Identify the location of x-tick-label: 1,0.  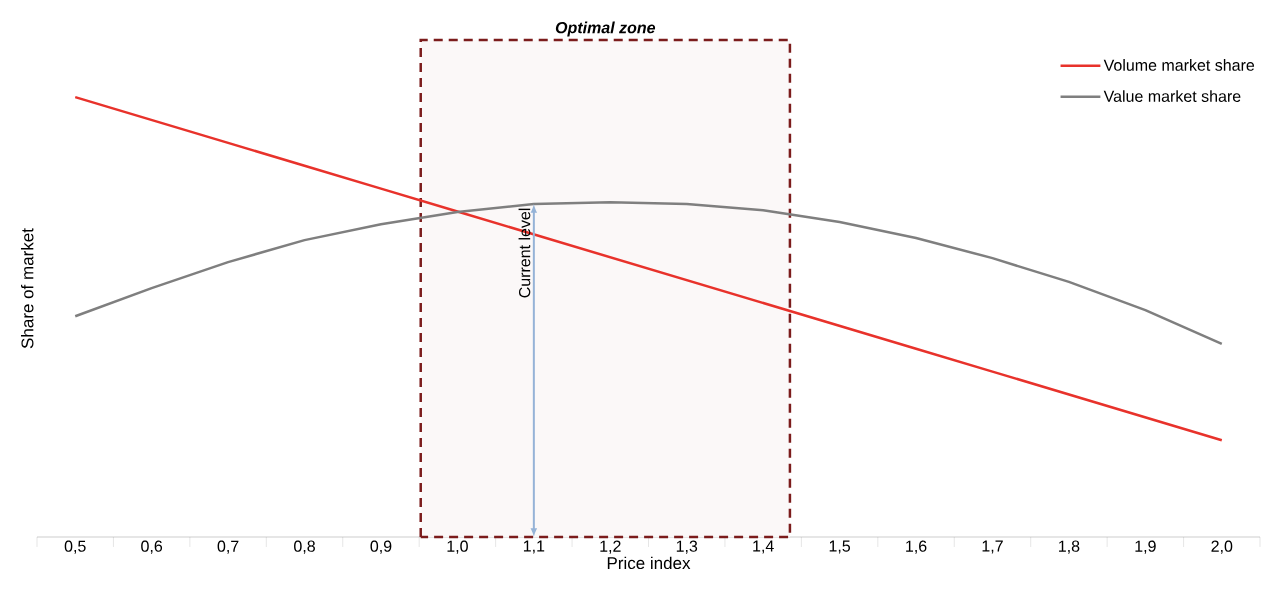
(457, 547).